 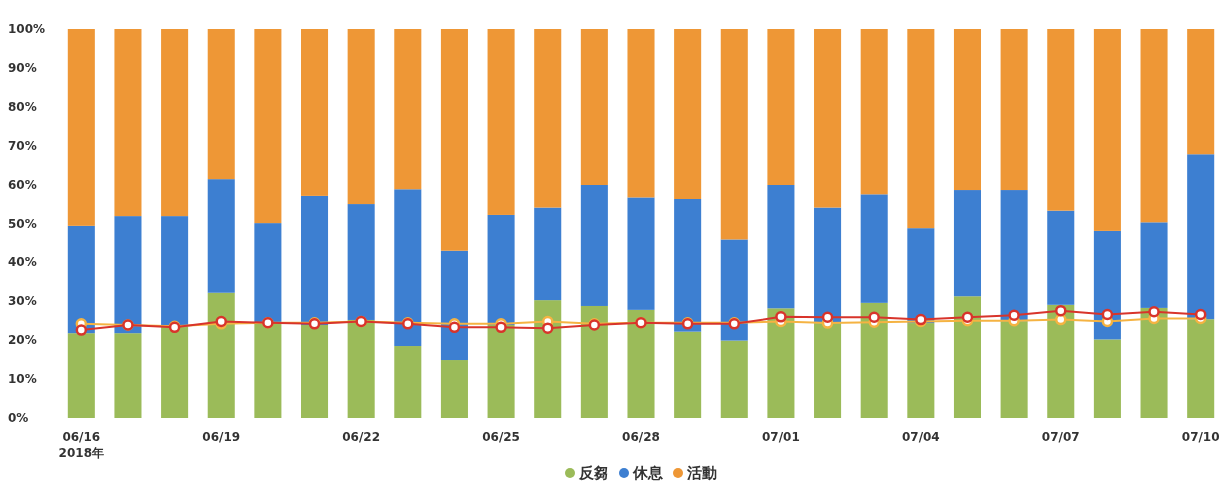 I want to click on y-tick-label: 90%, so click(x=22, y=67).